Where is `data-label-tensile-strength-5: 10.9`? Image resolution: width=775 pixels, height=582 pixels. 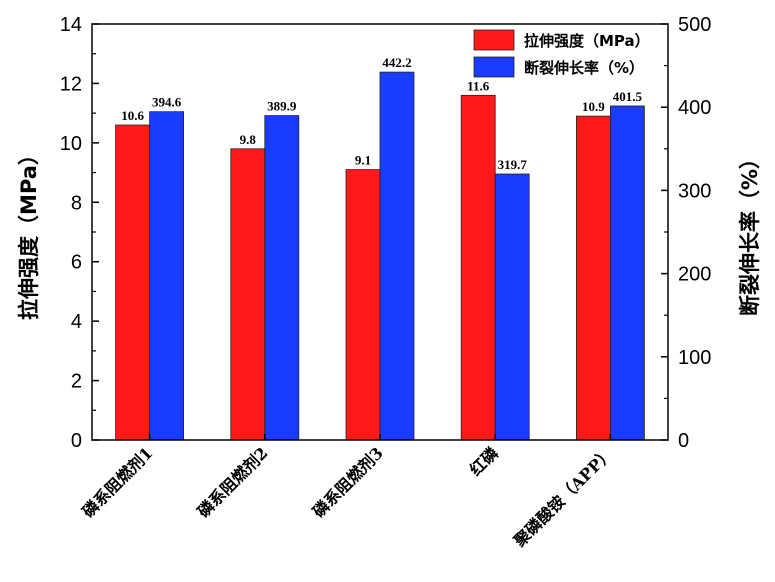
data-label-tensile-strength-5: 10.9 is located at coordinates (593, 106).